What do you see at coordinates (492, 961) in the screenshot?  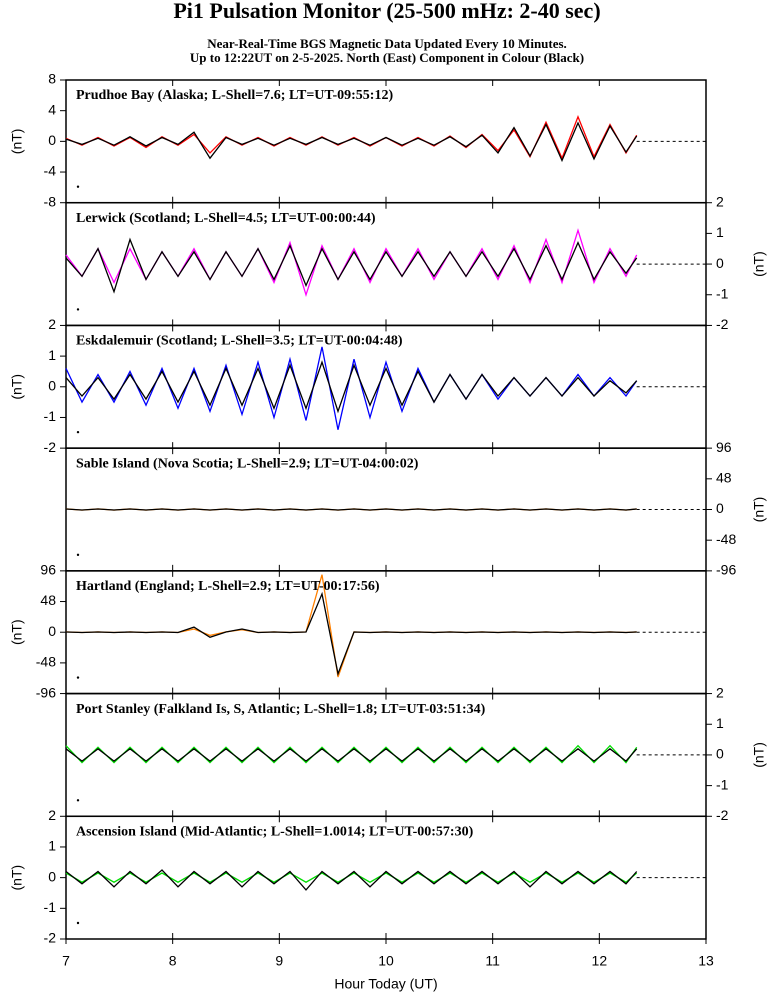 I see `x-tick-label: 11` at bounding box center [492, 961].